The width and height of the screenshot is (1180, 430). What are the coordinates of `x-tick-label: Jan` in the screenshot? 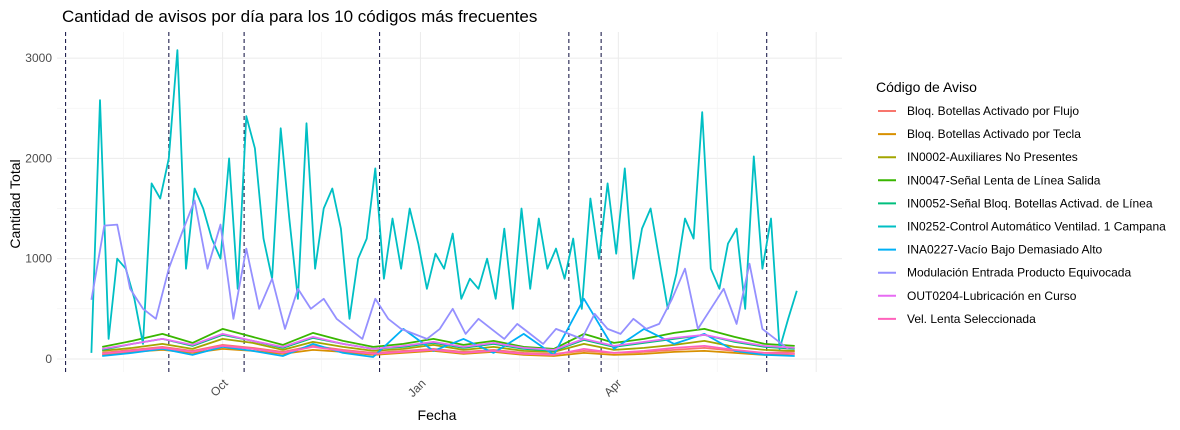 It's located at (417, 388).